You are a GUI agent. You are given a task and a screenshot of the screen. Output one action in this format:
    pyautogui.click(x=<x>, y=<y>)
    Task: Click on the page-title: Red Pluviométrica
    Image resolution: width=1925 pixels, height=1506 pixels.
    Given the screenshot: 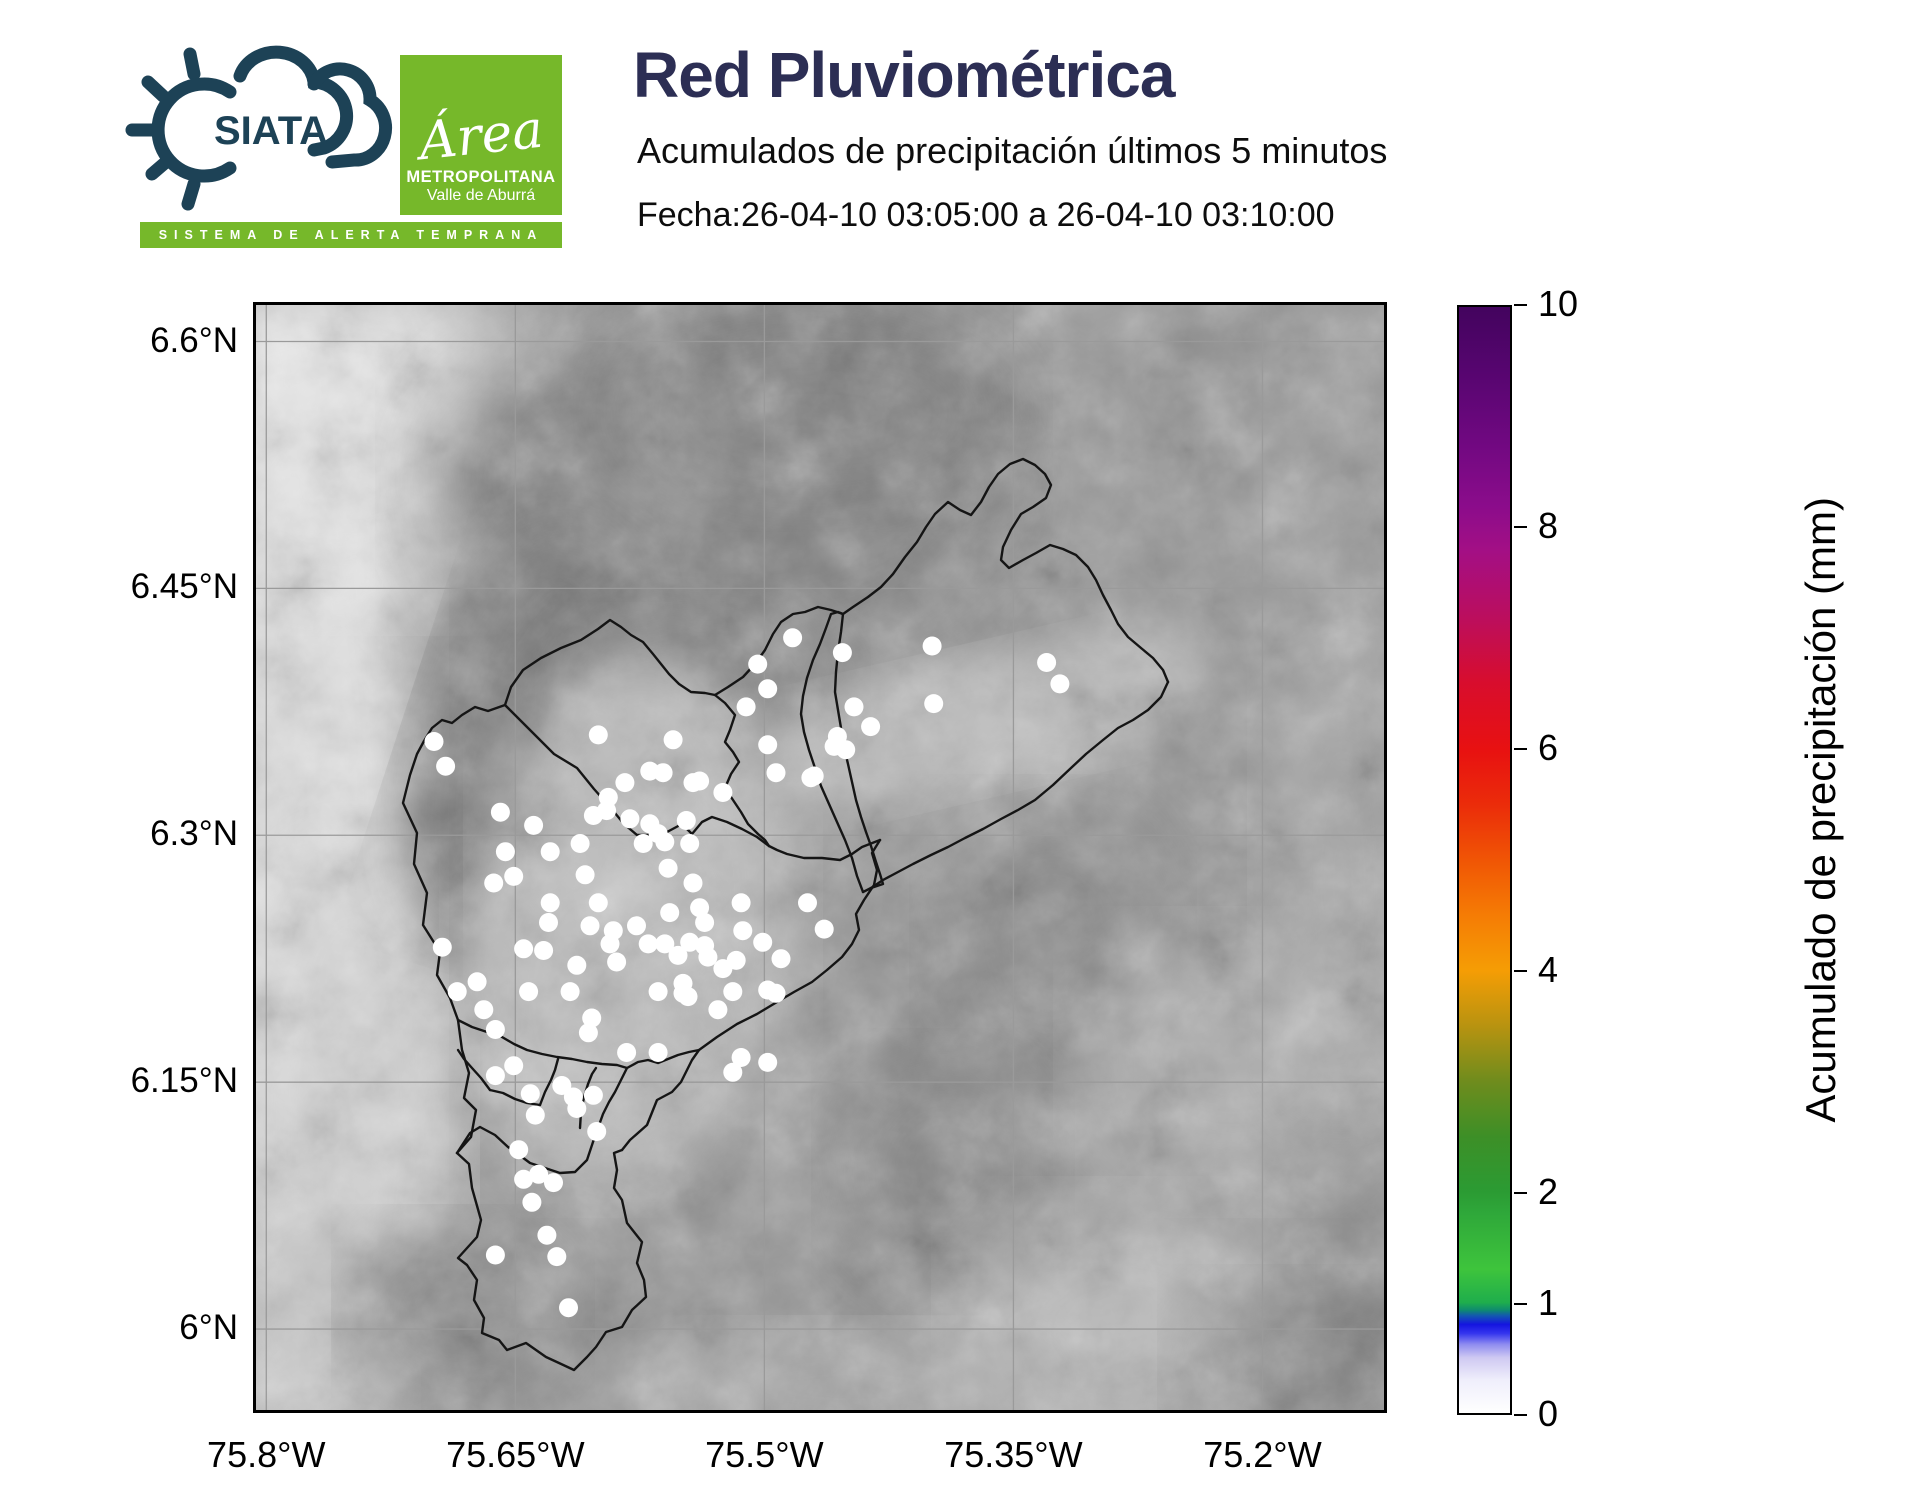 What is the action you would take?
    pyautogui.click(x=904, y=75)
    